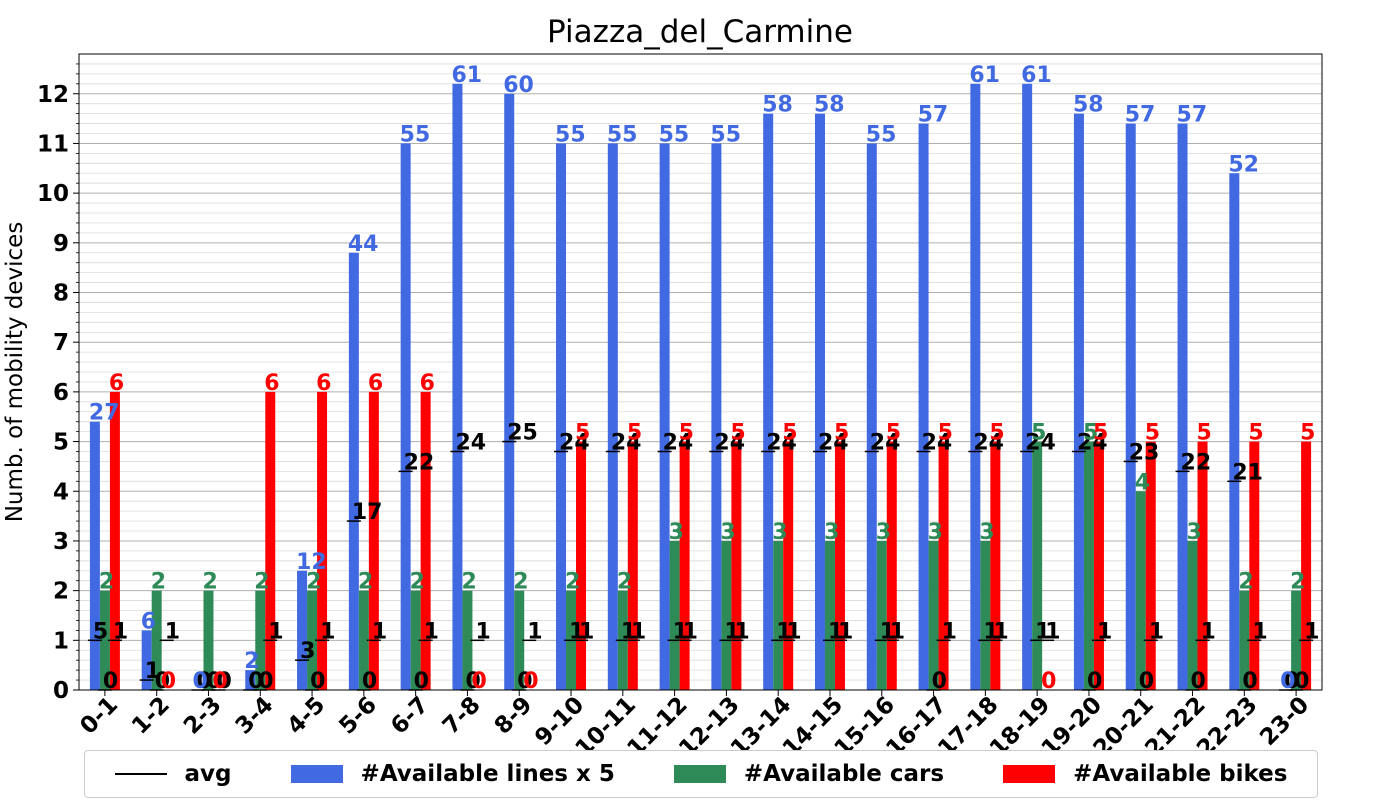  I want to click on y-axis-label: Numb. of mobility devices, so click(15, 372).